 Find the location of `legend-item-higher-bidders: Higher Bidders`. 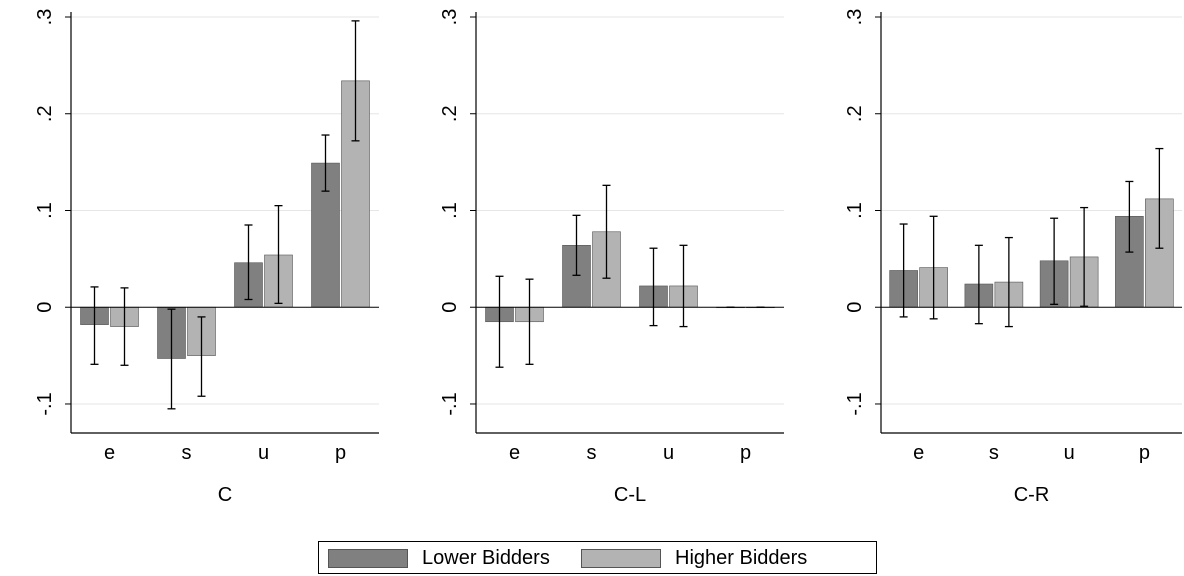

legend-item-higher-bidders: Higher Bidders is located at coordinates (694, 557).